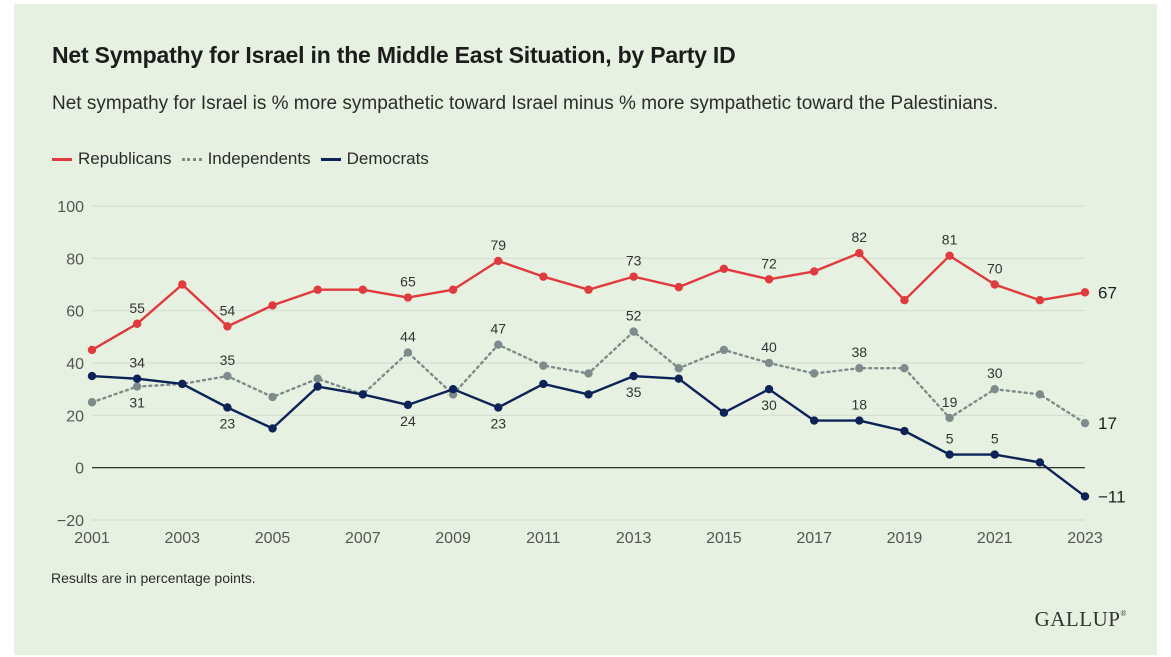 The image size is (1171, 657). What do you see at coordinates (634, 261) in the screenshot?
I see `data-label-republicans: 73` at bounding box center [634, 261].